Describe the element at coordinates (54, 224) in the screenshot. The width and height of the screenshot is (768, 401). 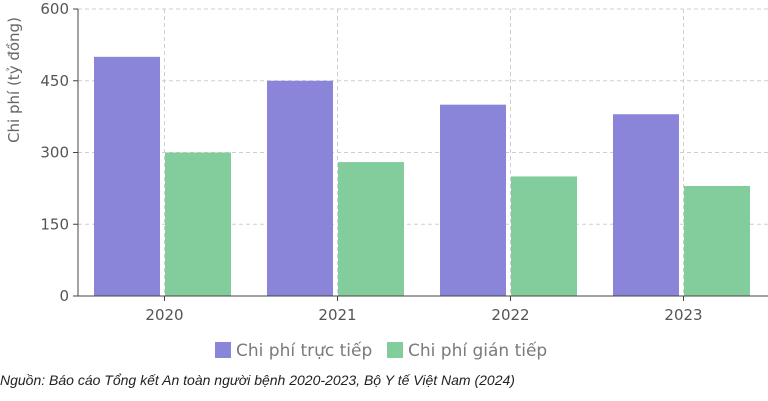
I see `y-tick-label: 150` at that location.